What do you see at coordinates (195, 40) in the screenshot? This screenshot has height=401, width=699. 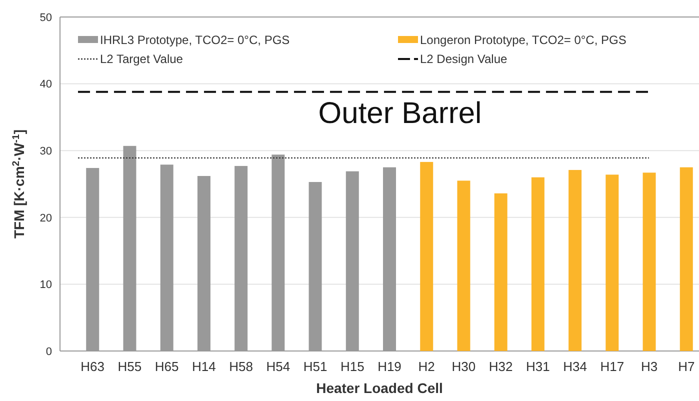 I see `legend-label: IHRL3 Prototype, TCO2= 0°C, PGS` at bounding box center [195, 40].